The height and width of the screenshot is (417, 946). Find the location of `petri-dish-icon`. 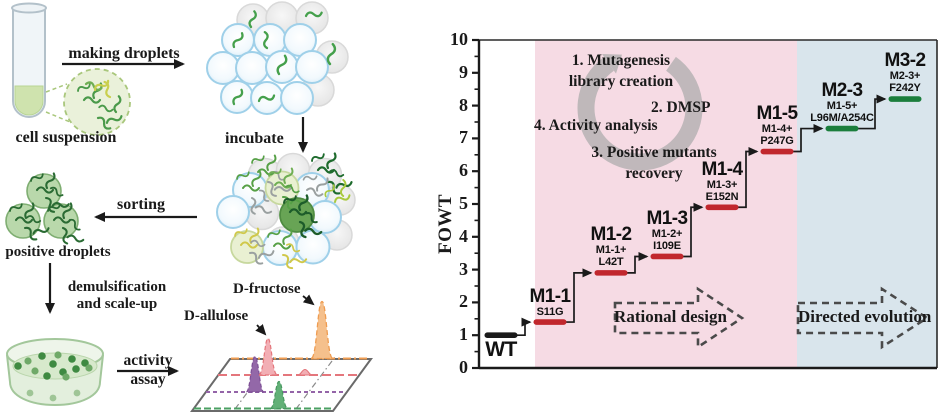

petri-dish-icon is located at coordinates (55, 372).